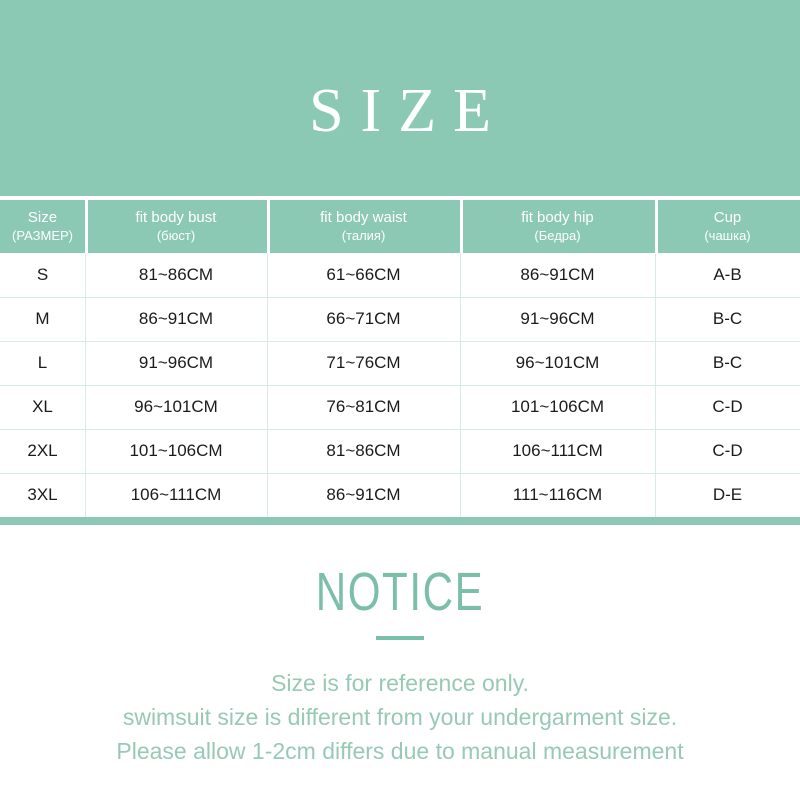 The height and width of the screenshot is (800, 800). Describe the element at coordinates (42, 494) in the screenshot. I see `cell-size: 3XL` at that location.